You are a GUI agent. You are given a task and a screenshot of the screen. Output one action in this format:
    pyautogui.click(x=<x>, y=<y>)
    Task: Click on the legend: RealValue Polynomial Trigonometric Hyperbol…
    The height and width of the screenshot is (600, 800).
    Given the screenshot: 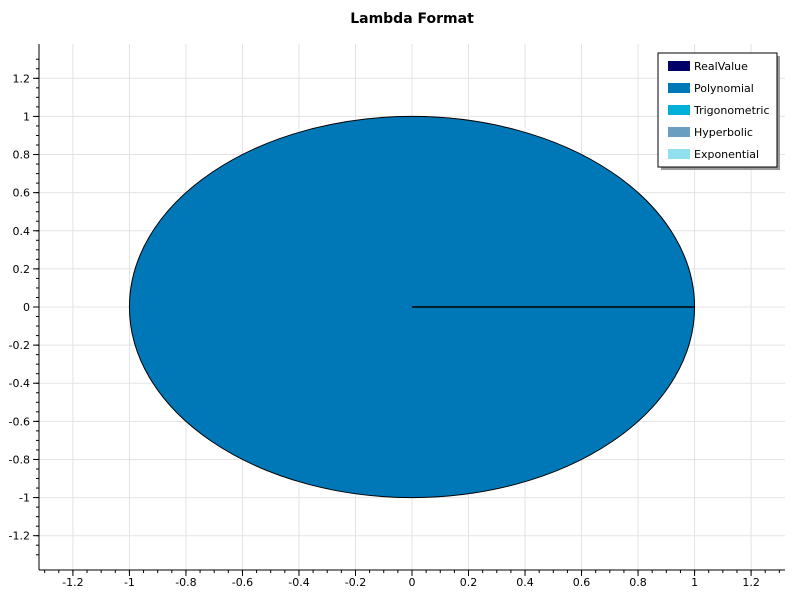 What is the action you would take?
    pyautogui.click(x=718, y=111)
    